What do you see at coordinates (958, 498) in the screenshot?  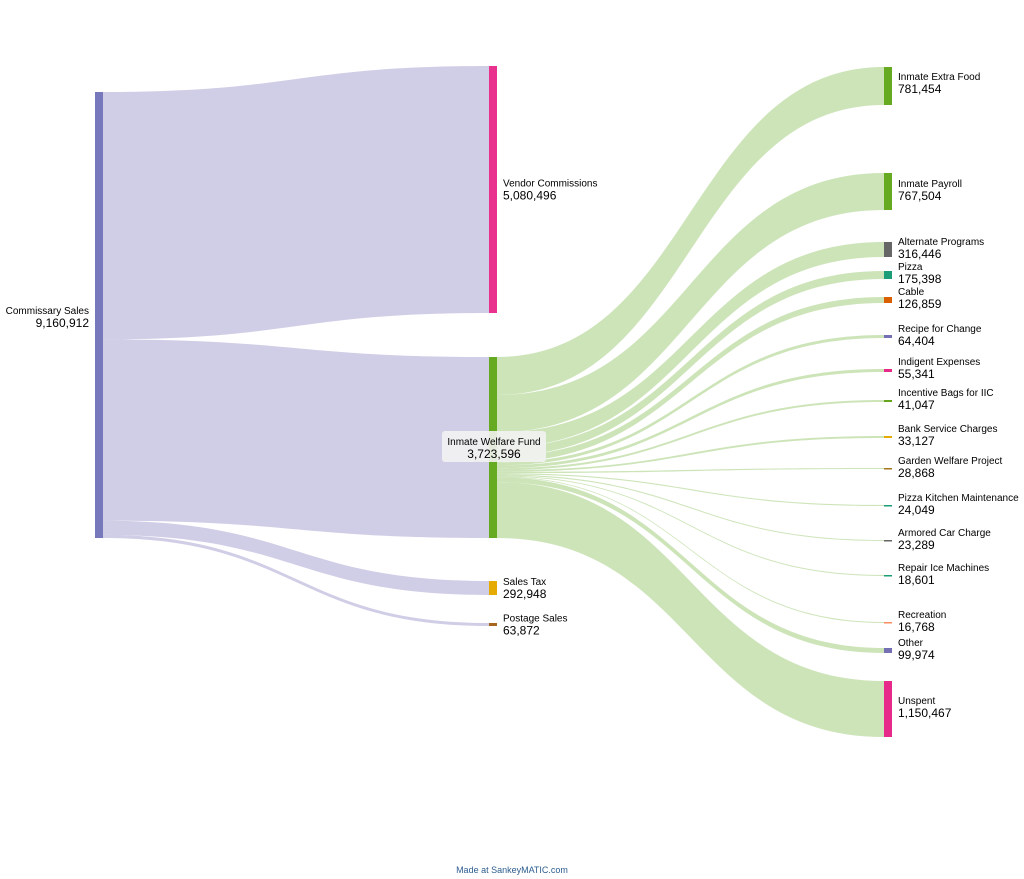 I see `label-pizza-kitchen-maintenance-name: Pizza Kitchen Maintenance` at bounding box center [958, 498].